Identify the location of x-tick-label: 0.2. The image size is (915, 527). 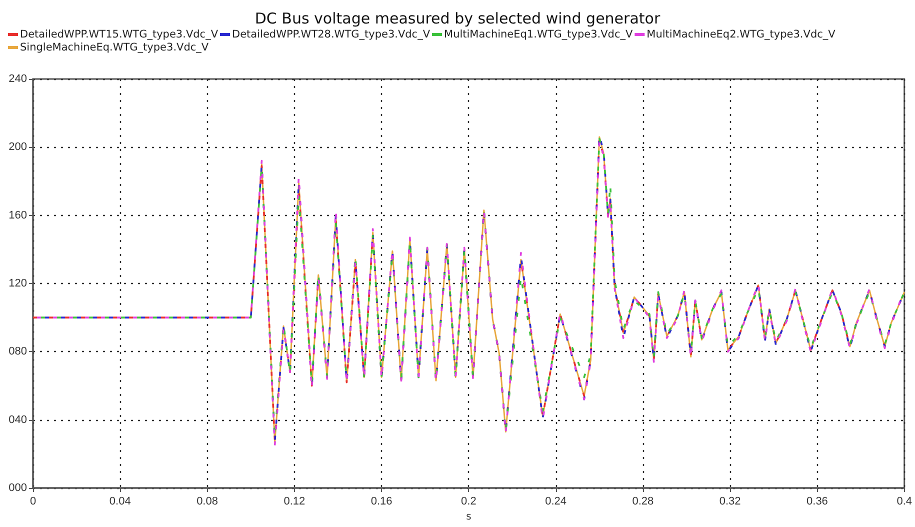
(468, 502).